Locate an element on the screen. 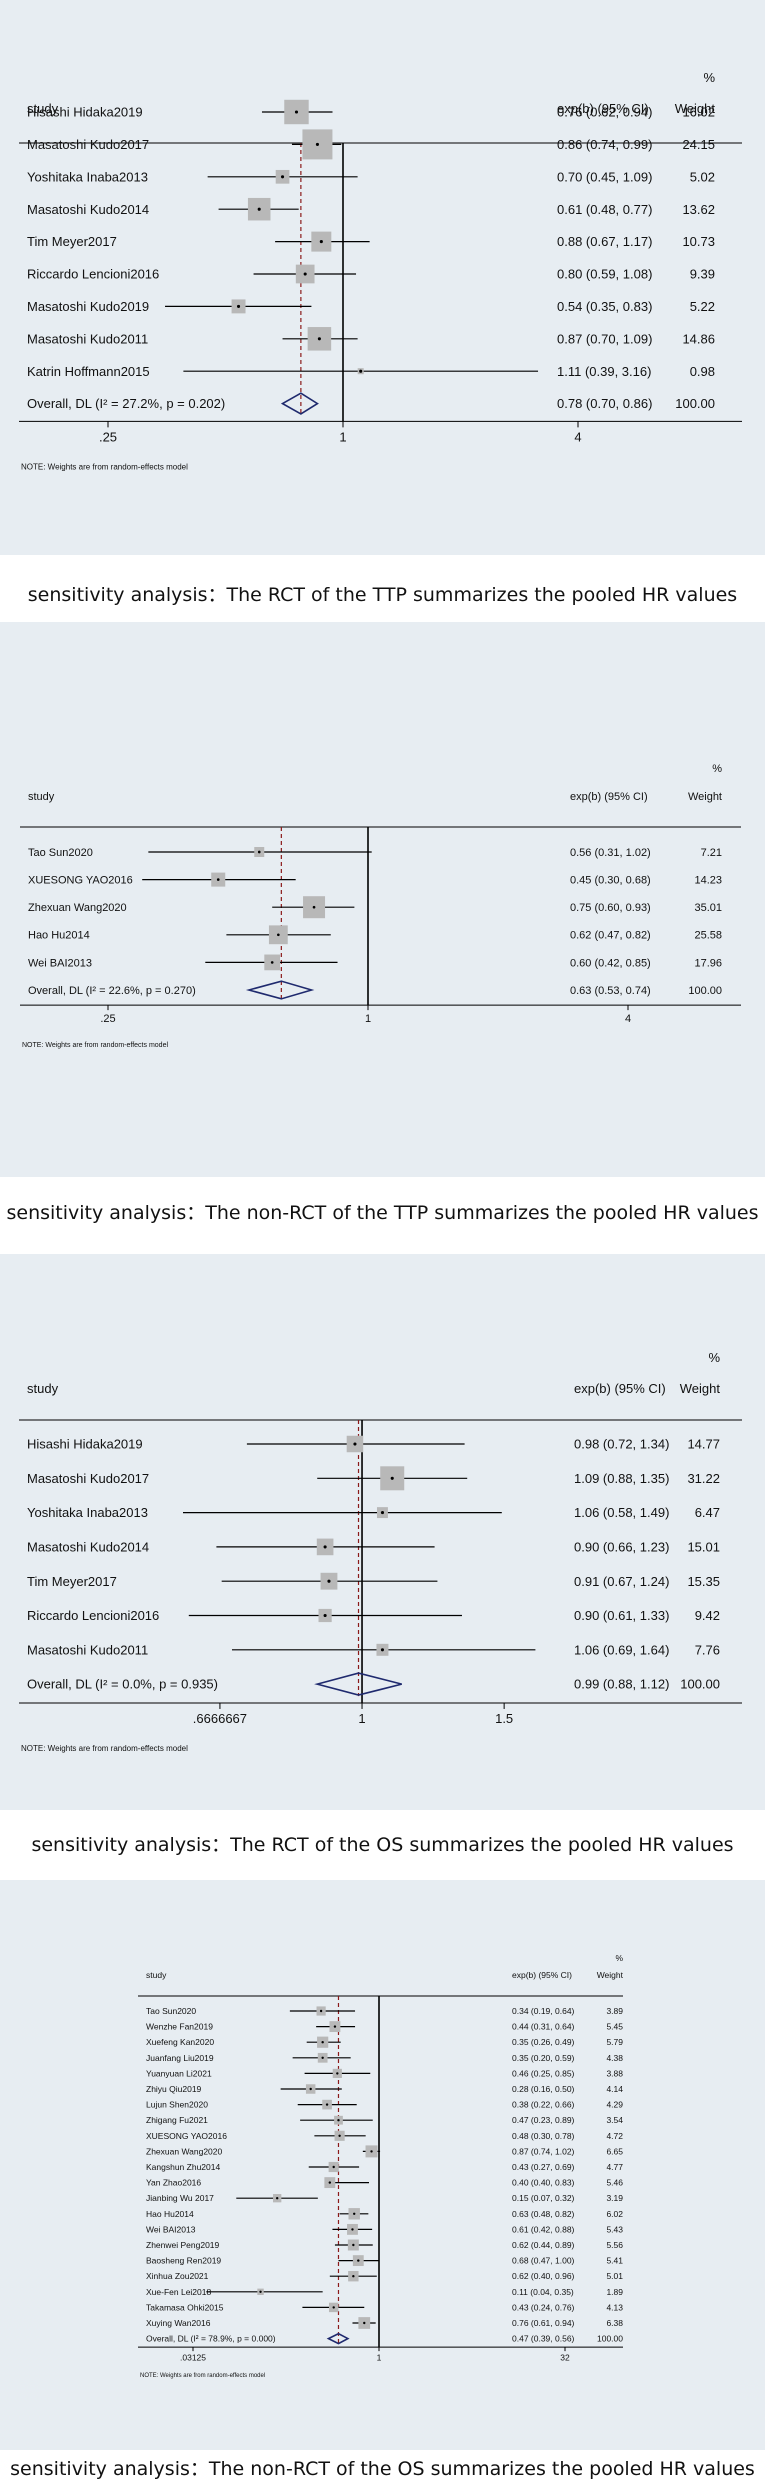 Image resolution: width=765 pixels, height=2481 pixels. study-ci: 0.98 (0.72, 1.34) is located at coordinates (621, 1444).